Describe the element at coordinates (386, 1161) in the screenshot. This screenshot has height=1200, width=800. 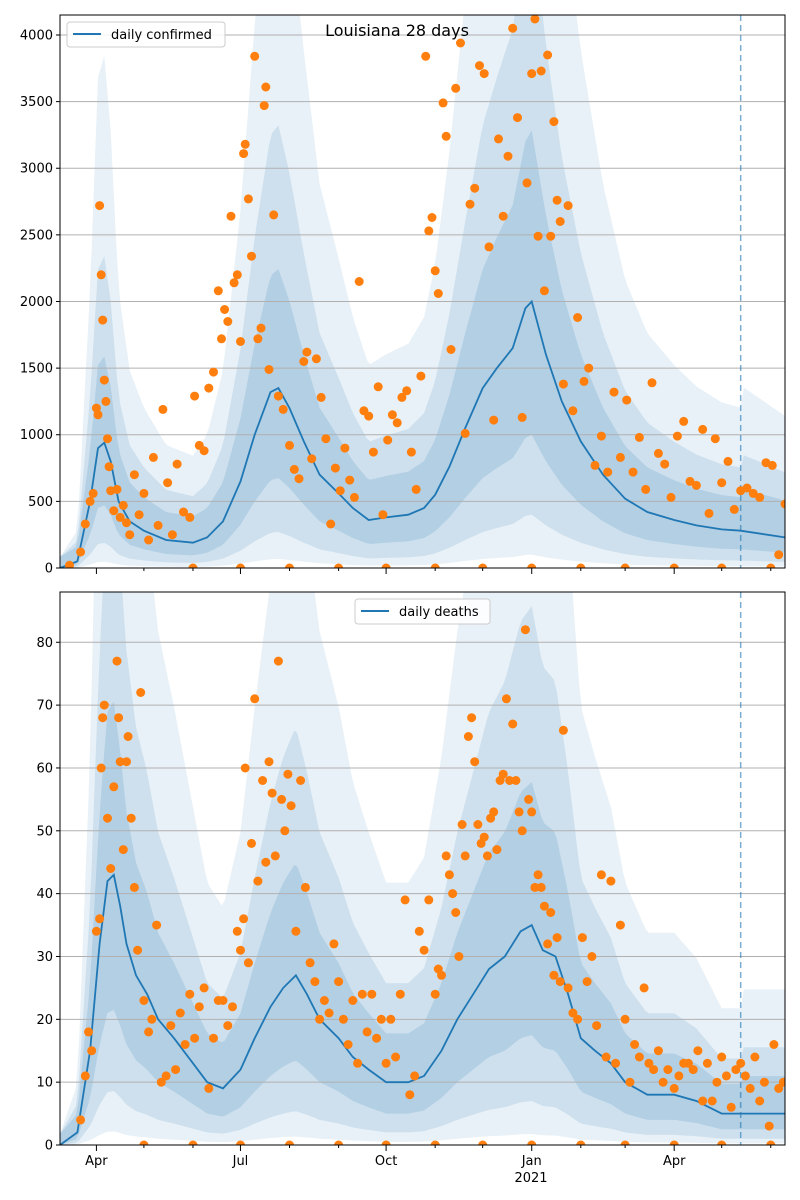
I see `x-tick-label: Oct` at that location.